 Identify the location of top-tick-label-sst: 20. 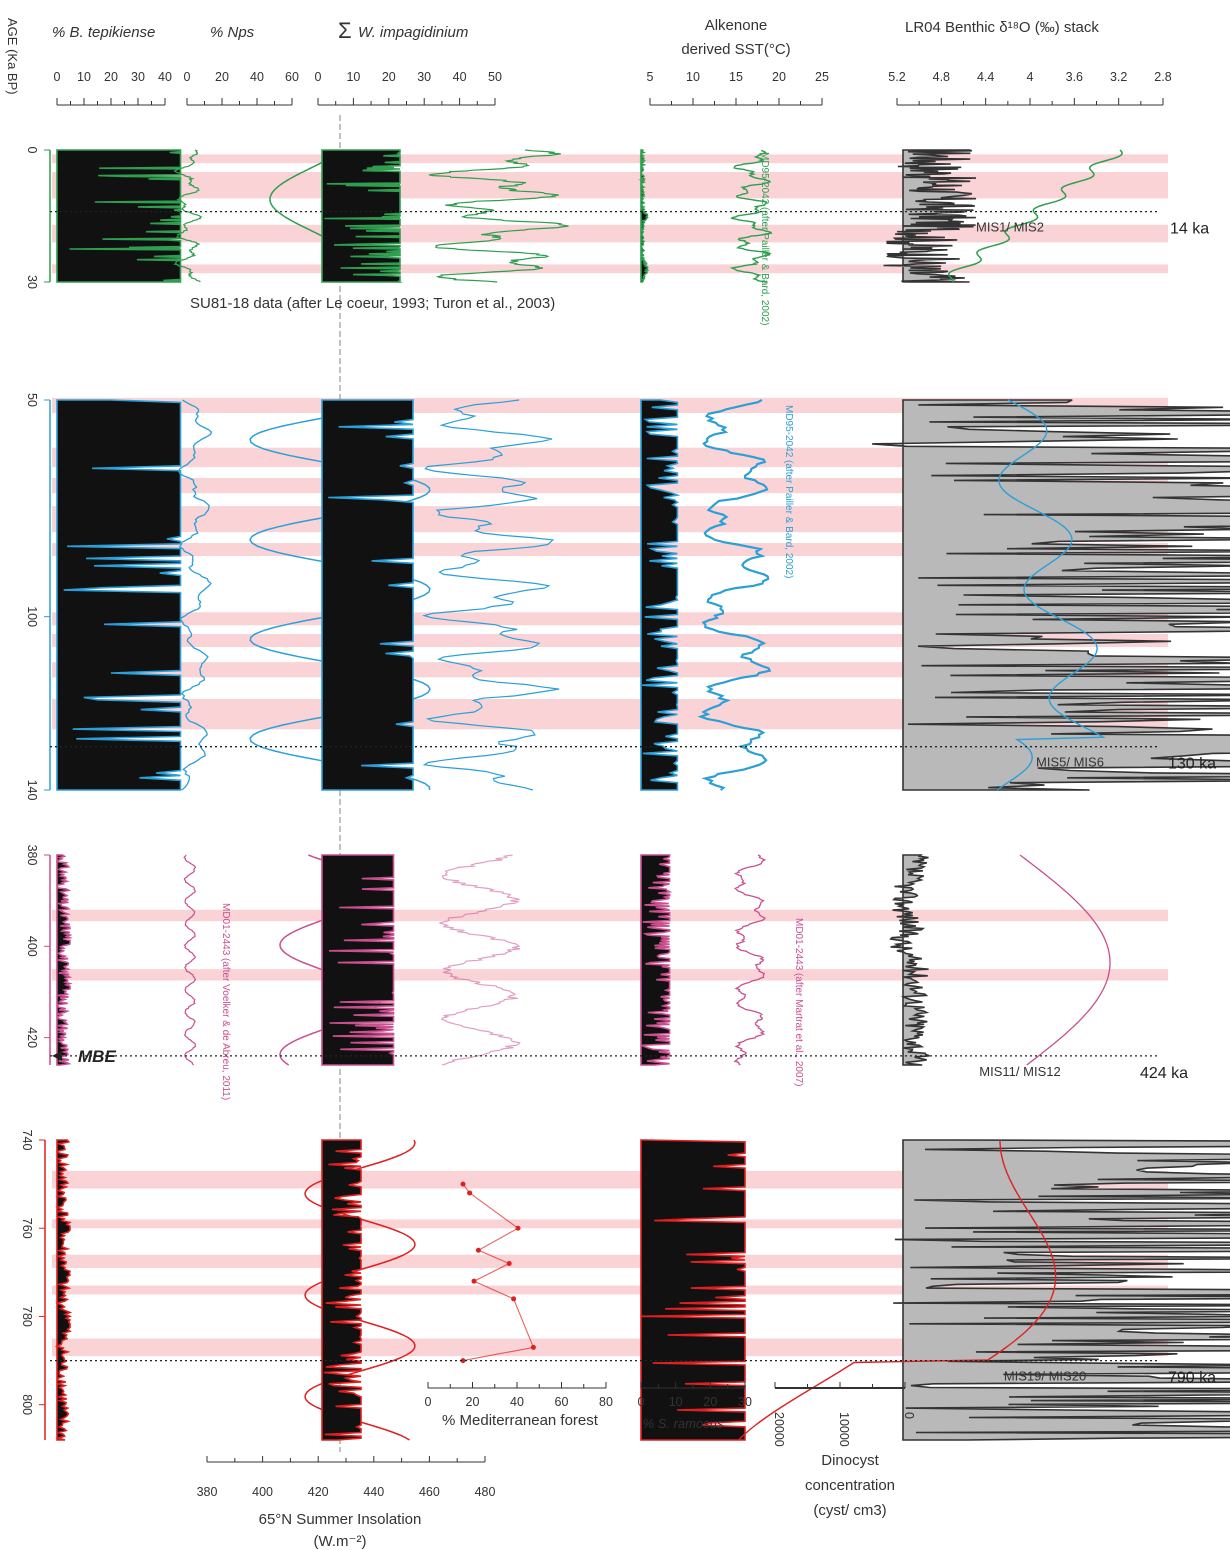
(779, 77).